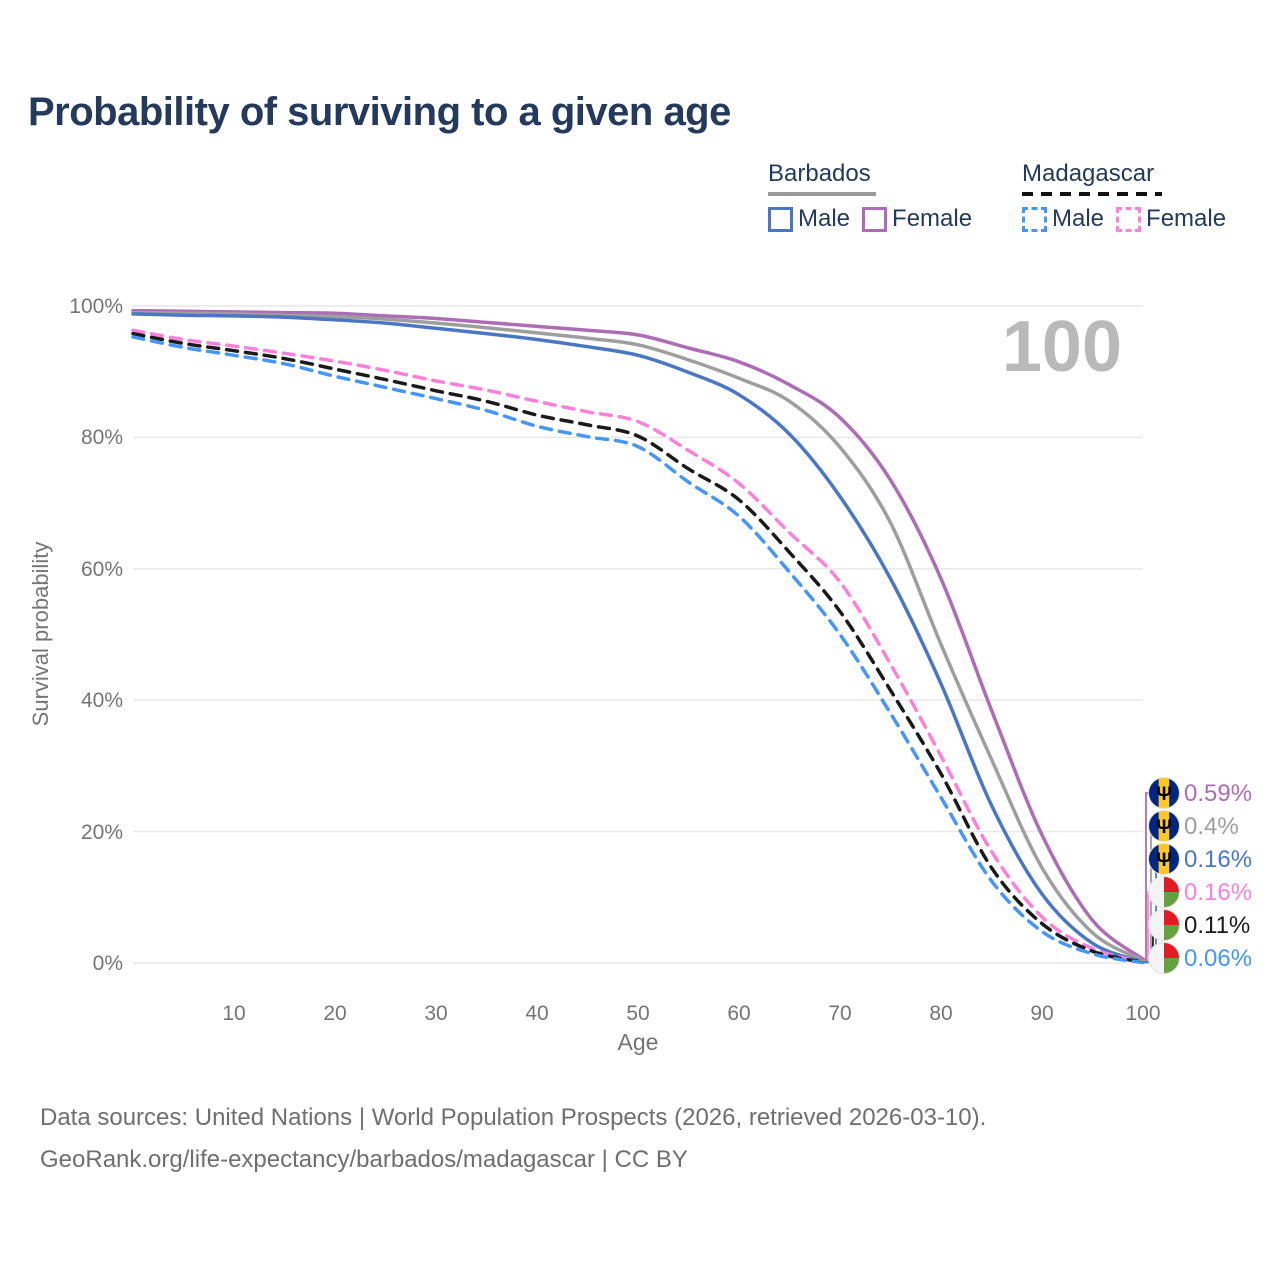  I want to click on y-axis-ticks: 100% 80% 60% 40% 20% 0%, so click(96, 635).